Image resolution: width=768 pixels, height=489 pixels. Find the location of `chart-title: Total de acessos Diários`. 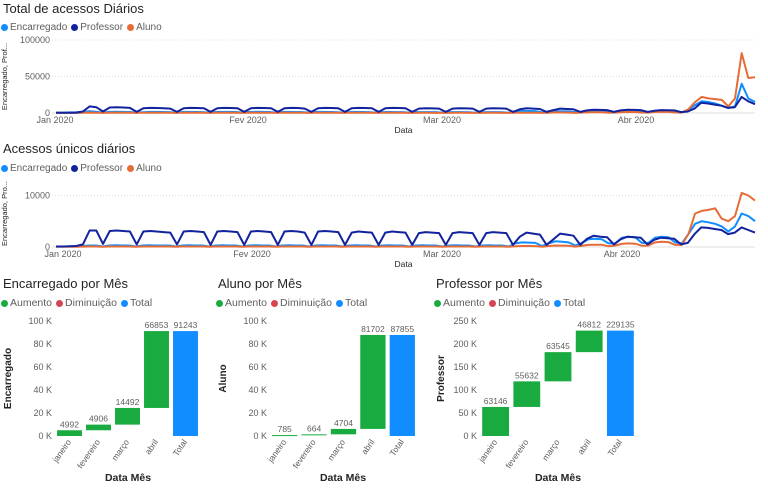

chart-title: Total de acessos Diários is located at coordinates (73, 8).